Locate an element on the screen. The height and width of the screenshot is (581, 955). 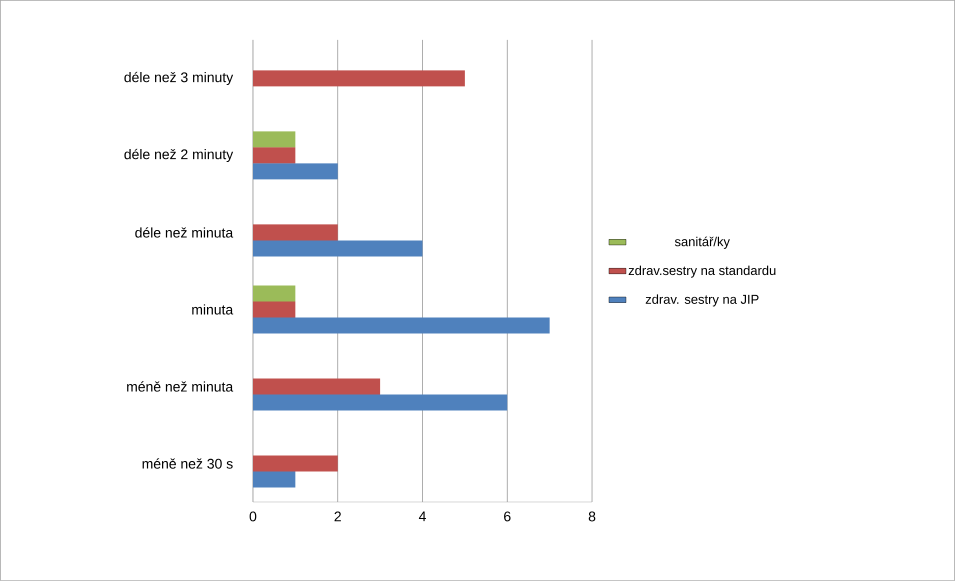
x-tick-label: 0 is located at coordinates (253, 517).